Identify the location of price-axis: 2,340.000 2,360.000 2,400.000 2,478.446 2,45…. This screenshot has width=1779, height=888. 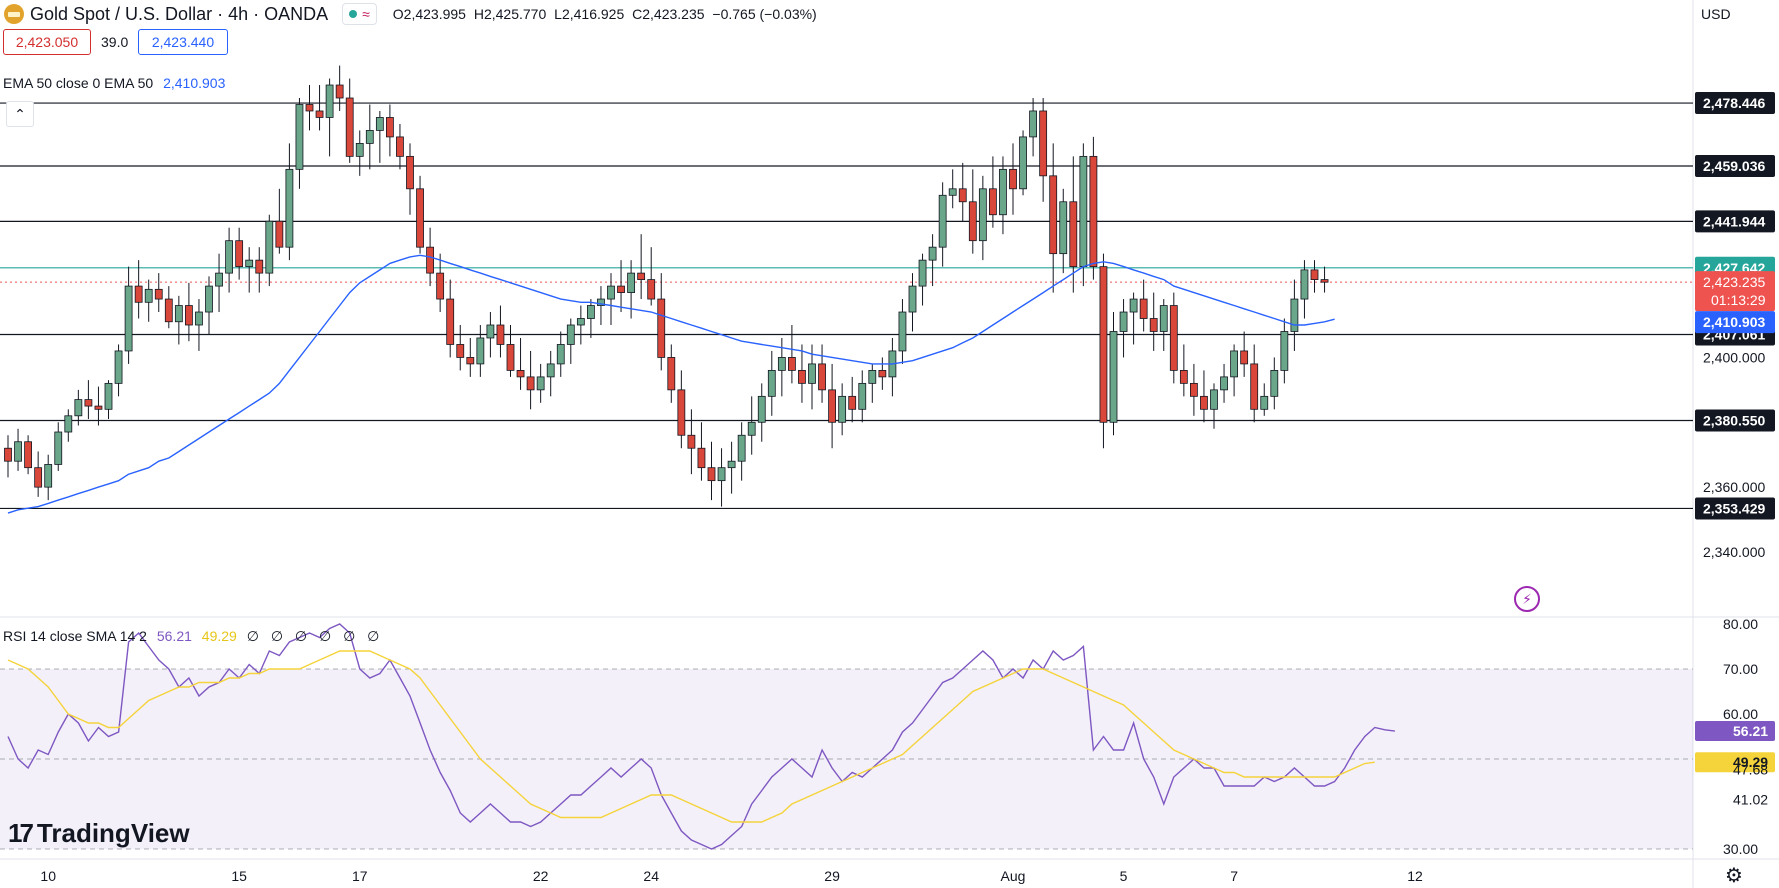
(1735, 474).